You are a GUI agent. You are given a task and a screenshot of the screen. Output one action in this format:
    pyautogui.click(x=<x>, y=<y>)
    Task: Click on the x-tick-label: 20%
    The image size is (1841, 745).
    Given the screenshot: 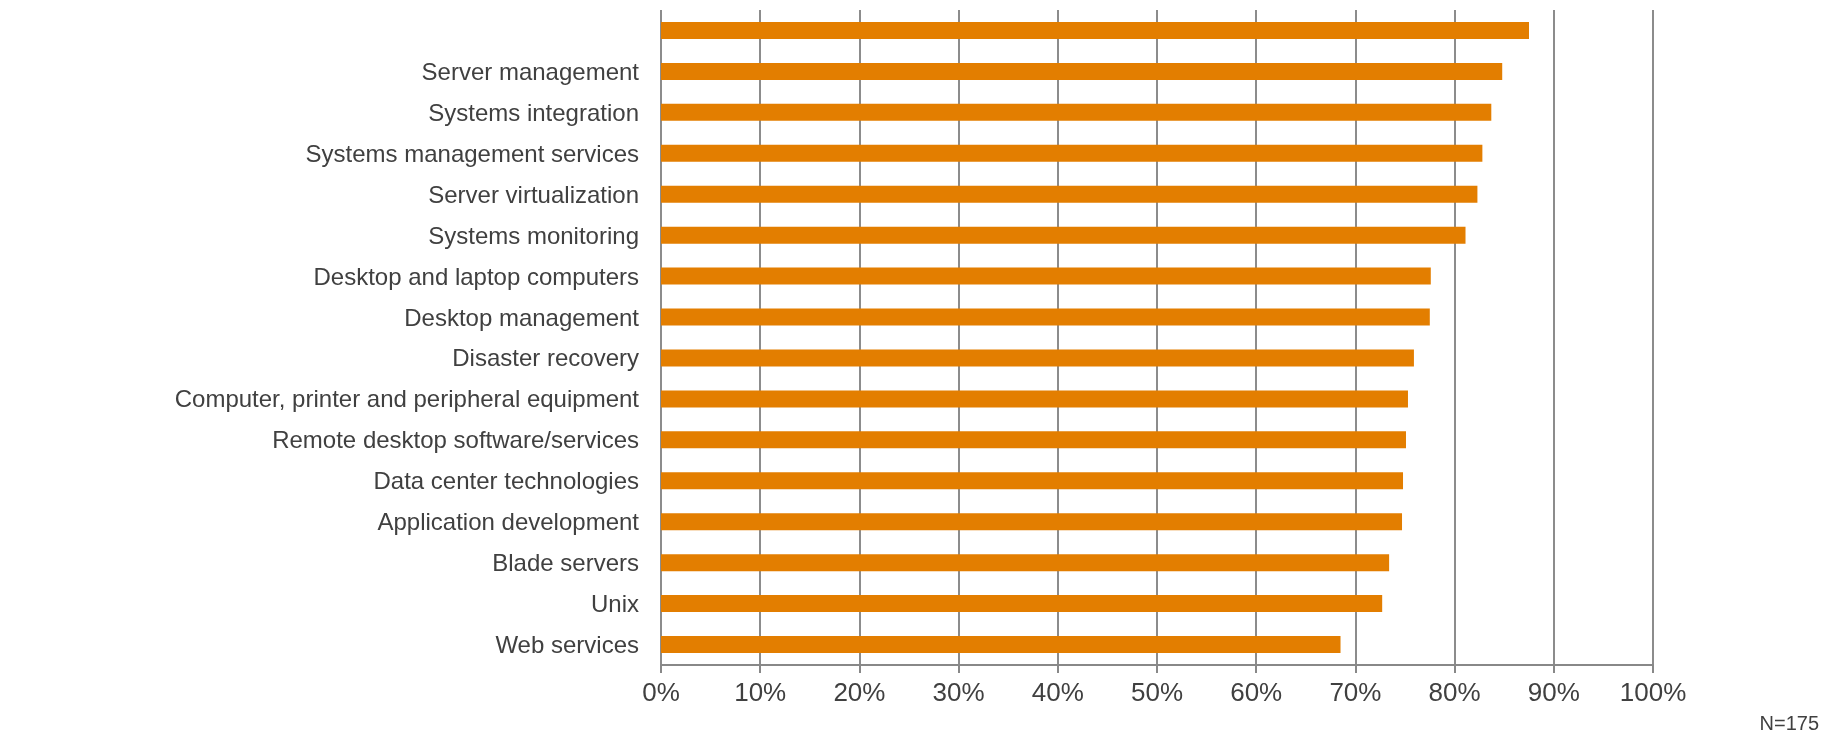 What is the action you would take?
    pyautogui.click(x=859, y=692)
    